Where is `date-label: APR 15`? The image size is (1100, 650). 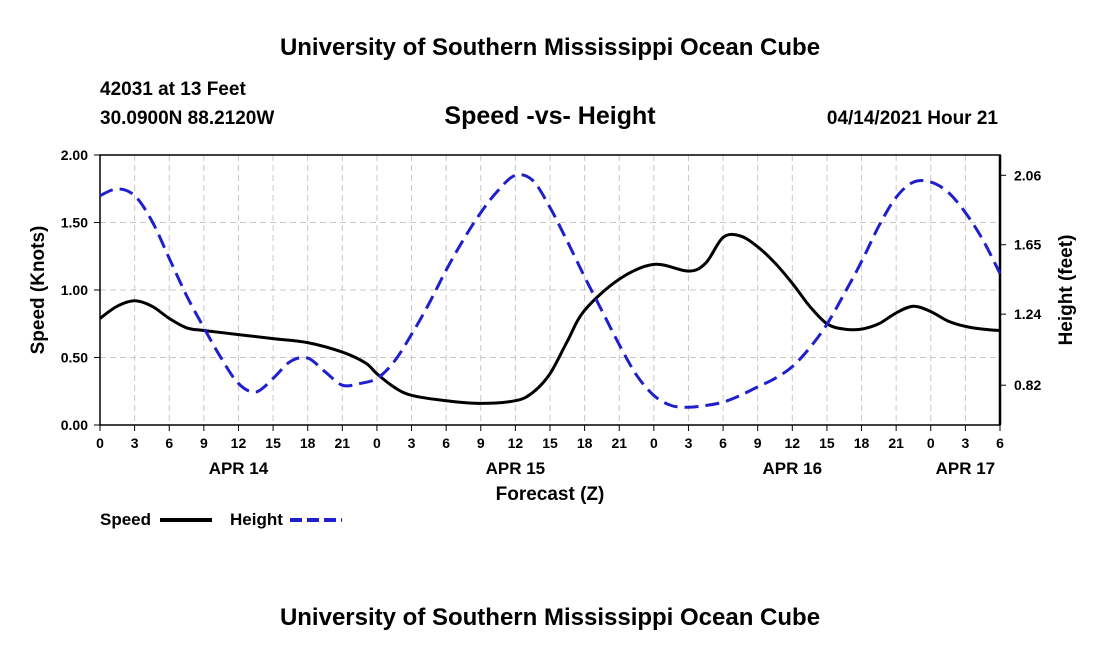
date-label: APR 15 is located at coordinates (516, 468).